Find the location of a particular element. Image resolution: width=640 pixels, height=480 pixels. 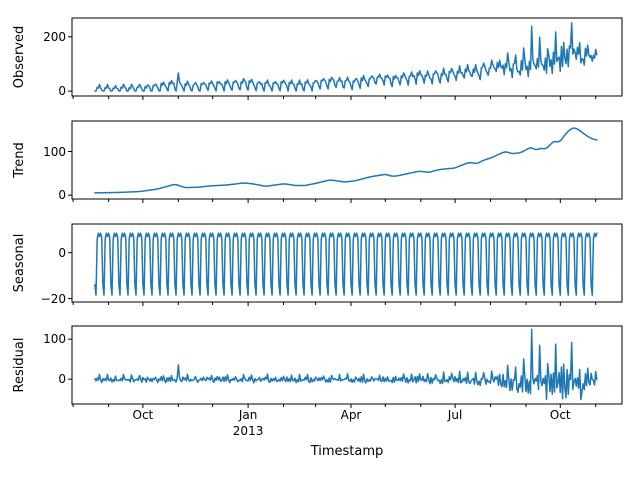

x-tick-label: Jul is located at coordinates (455, 415).